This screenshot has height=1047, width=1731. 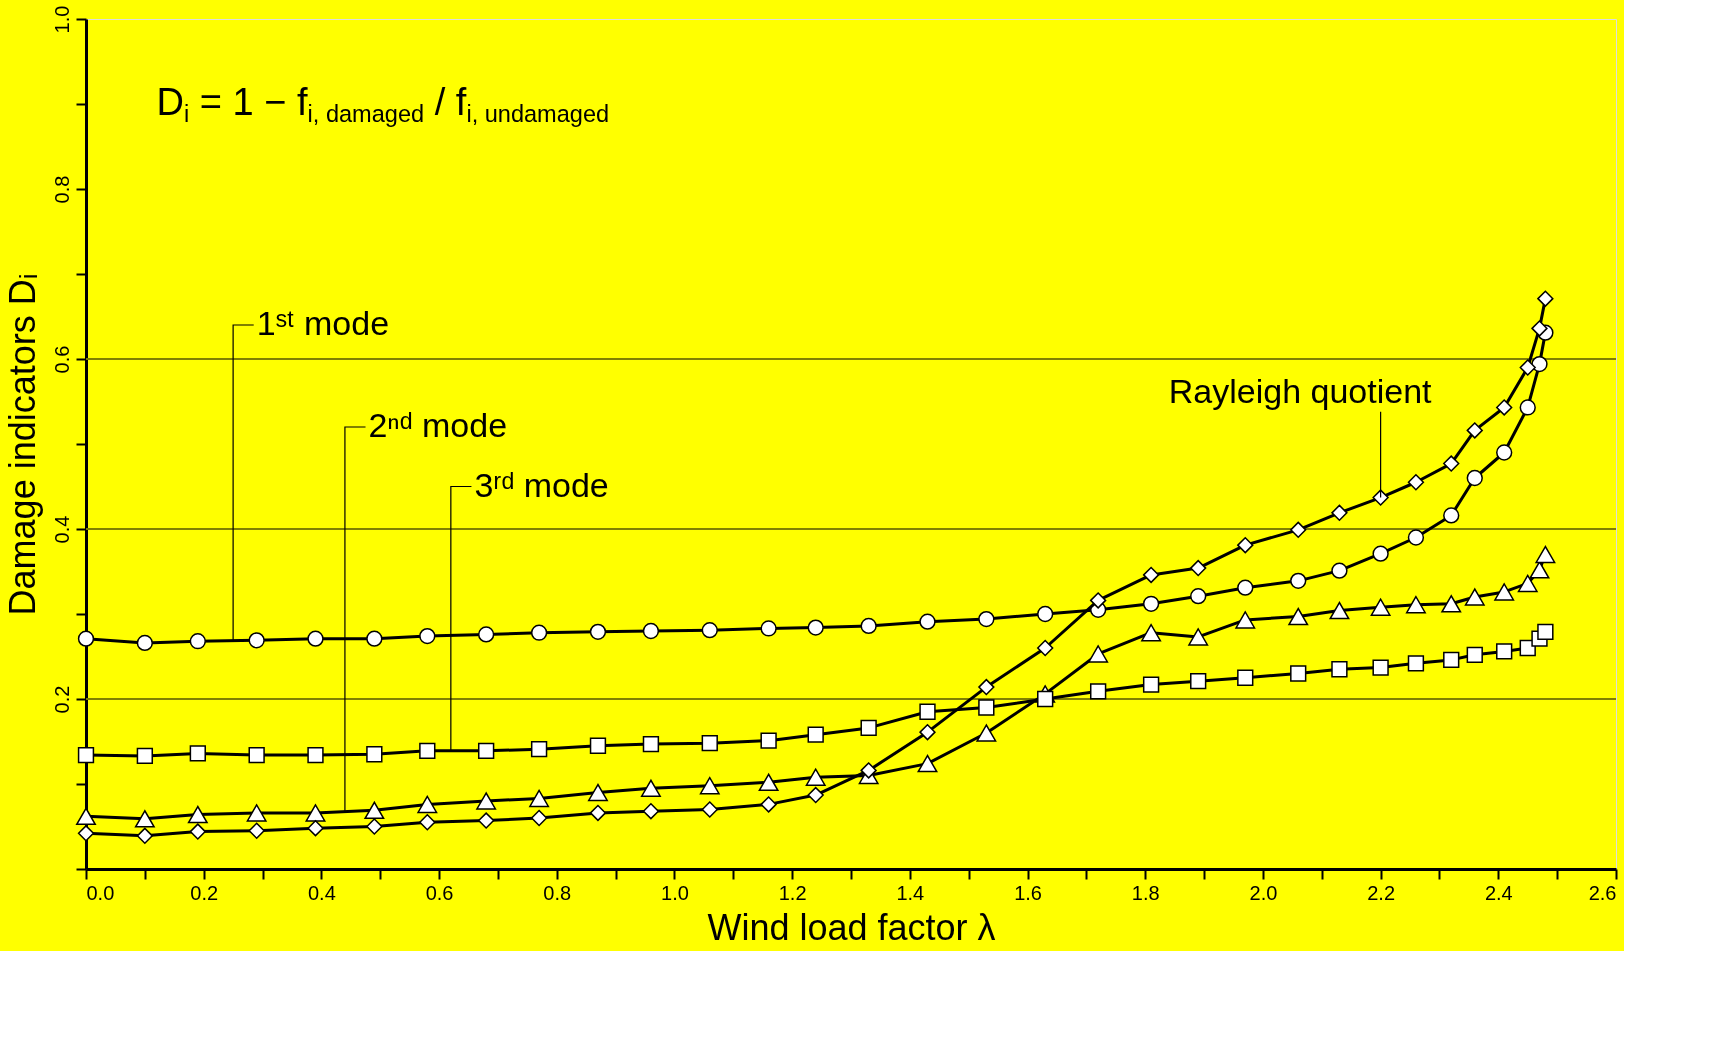 What do you see at coordinates (1300, 391) in the screenshot?
I see `series-label: Rayleigh quotient` at bounding box center [1300, 391].